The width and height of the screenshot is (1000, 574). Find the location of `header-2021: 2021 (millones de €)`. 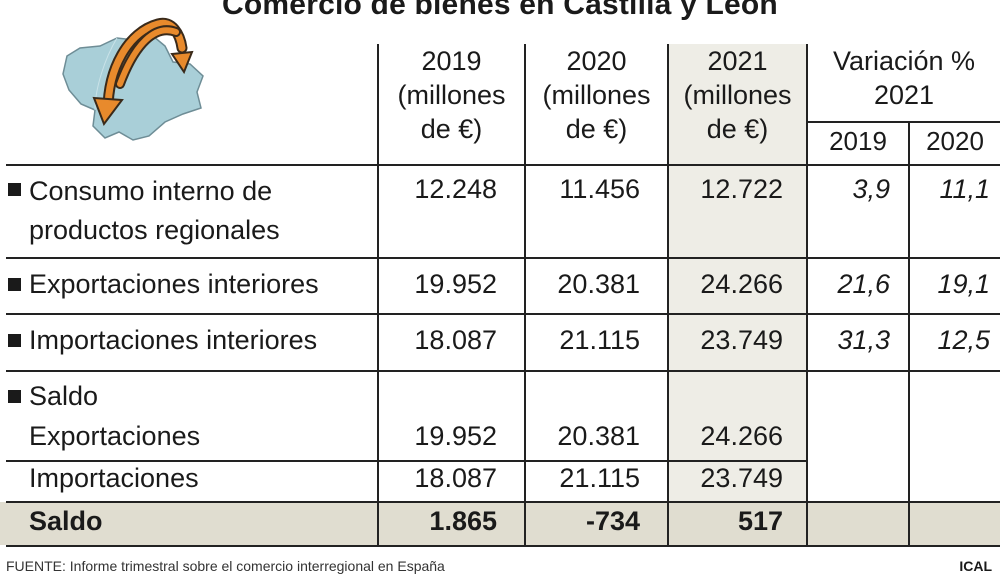

header-2021: 2021 (millones de €) is located at coordinates (737, 95).